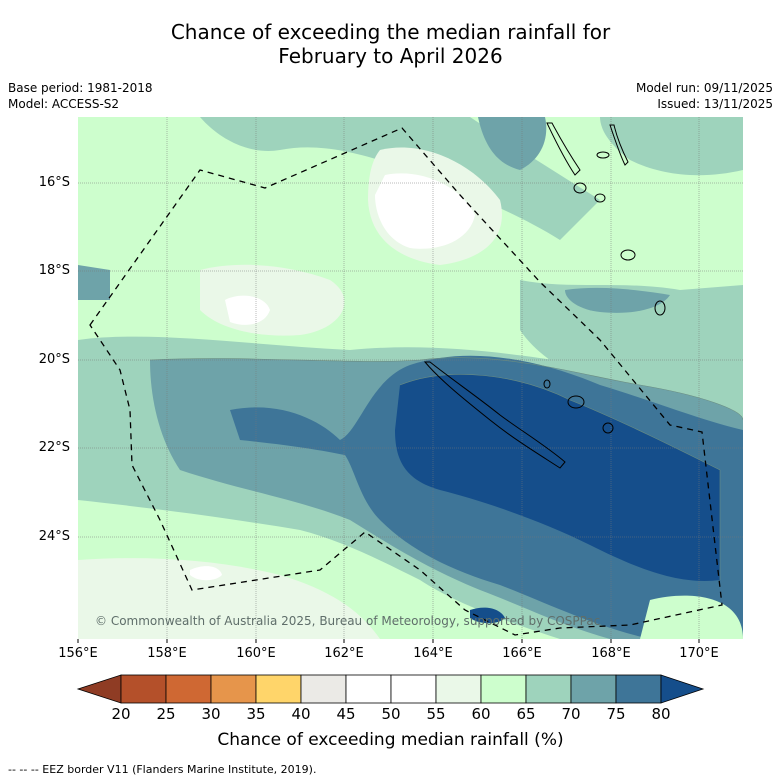  I want to click on lon-label-158e: 158°E, so click(167, 653).